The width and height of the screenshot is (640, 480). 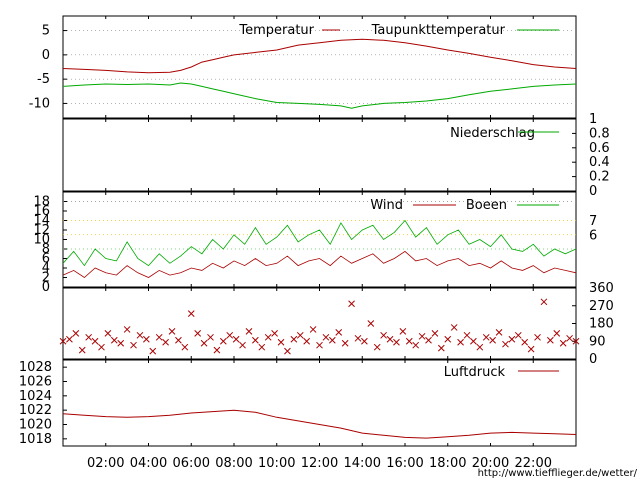 I want to click on x-tick-label: 22:00, so click(x=533, y=463).